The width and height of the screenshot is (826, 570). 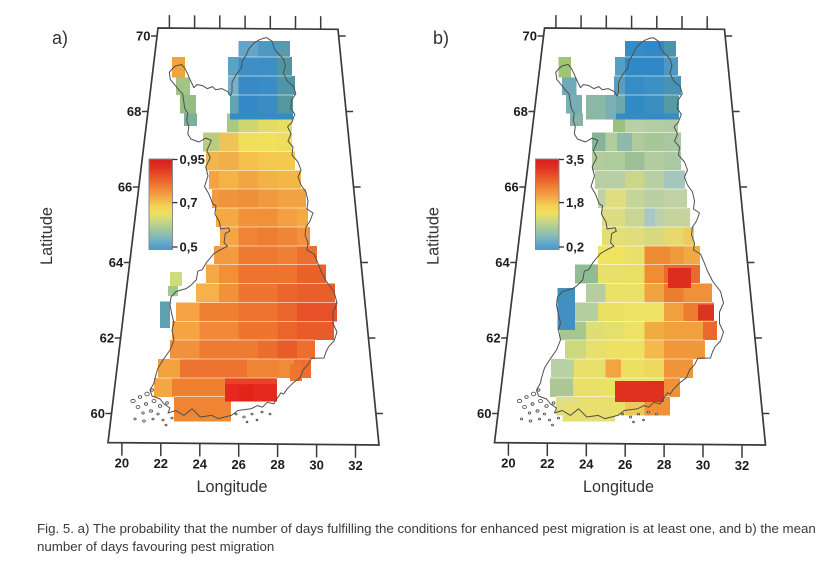 What do you see at coordinates (575, 159) in the screenshot?
I see `svg-text: 3,5` at bounding box center [575, 159].